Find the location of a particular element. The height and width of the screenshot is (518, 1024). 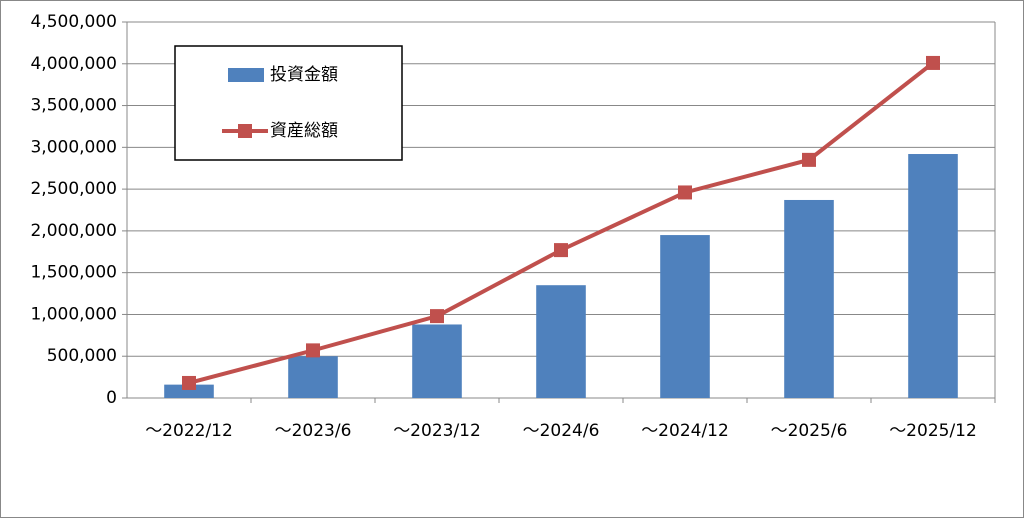

y-tick-label: 1,000,000 is located at coordinates (73, 314).